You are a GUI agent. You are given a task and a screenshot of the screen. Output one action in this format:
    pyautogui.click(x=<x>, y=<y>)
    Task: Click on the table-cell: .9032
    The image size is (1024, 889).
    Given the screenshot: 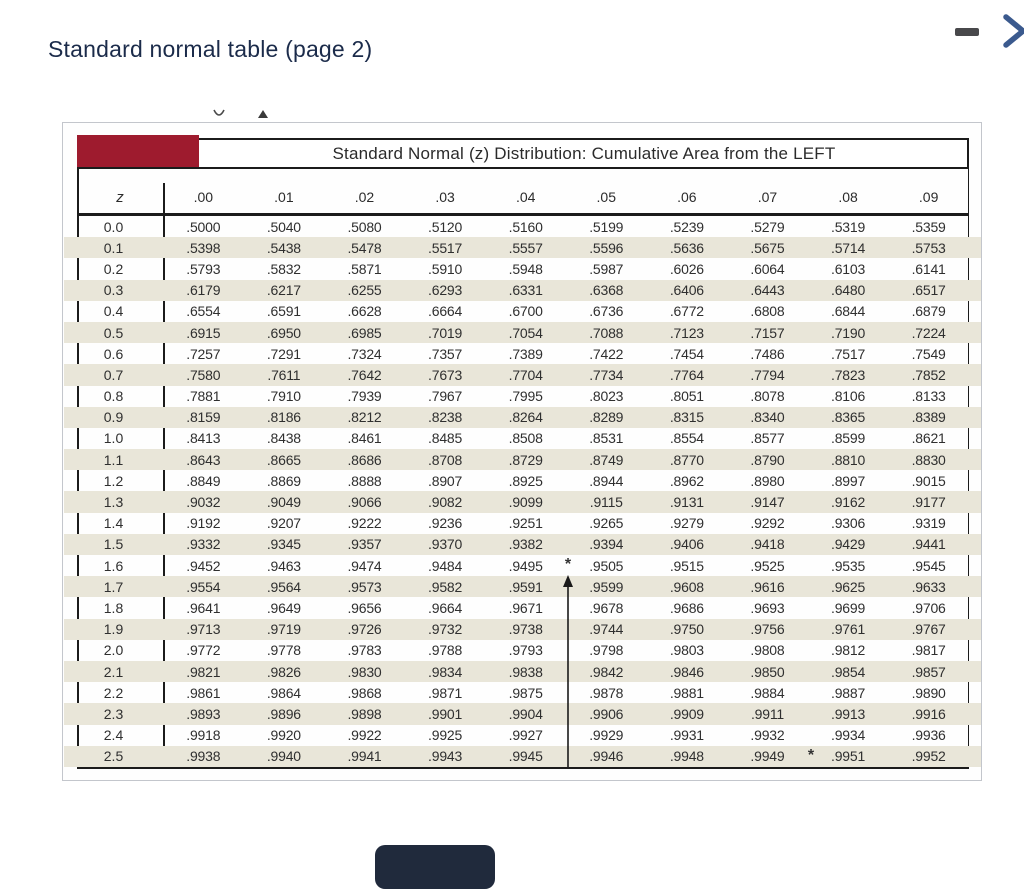 What is the action you would take?
    pyautogui.click(x=203, y=502)
    